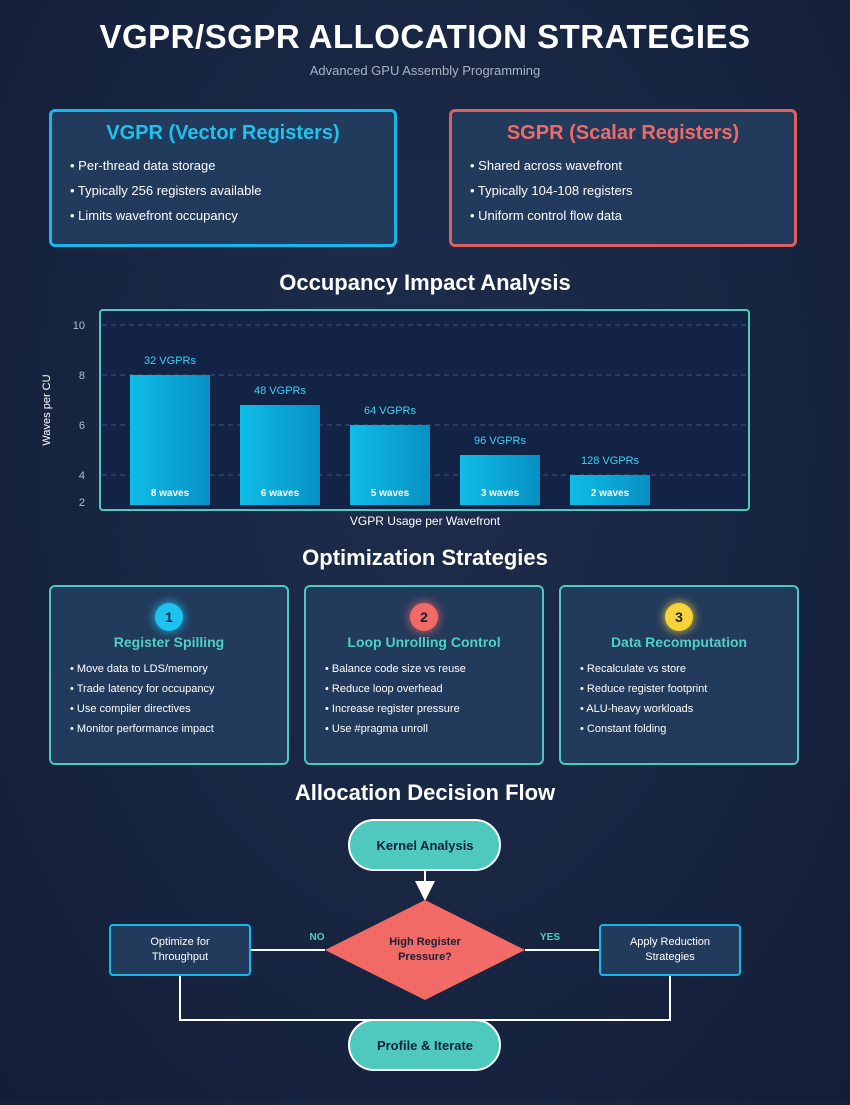  Describe the element at coordinates (623, 133) in the screenshot. I see `sgpr-panel-title: SGPR (Scalar Registers)` at that location.